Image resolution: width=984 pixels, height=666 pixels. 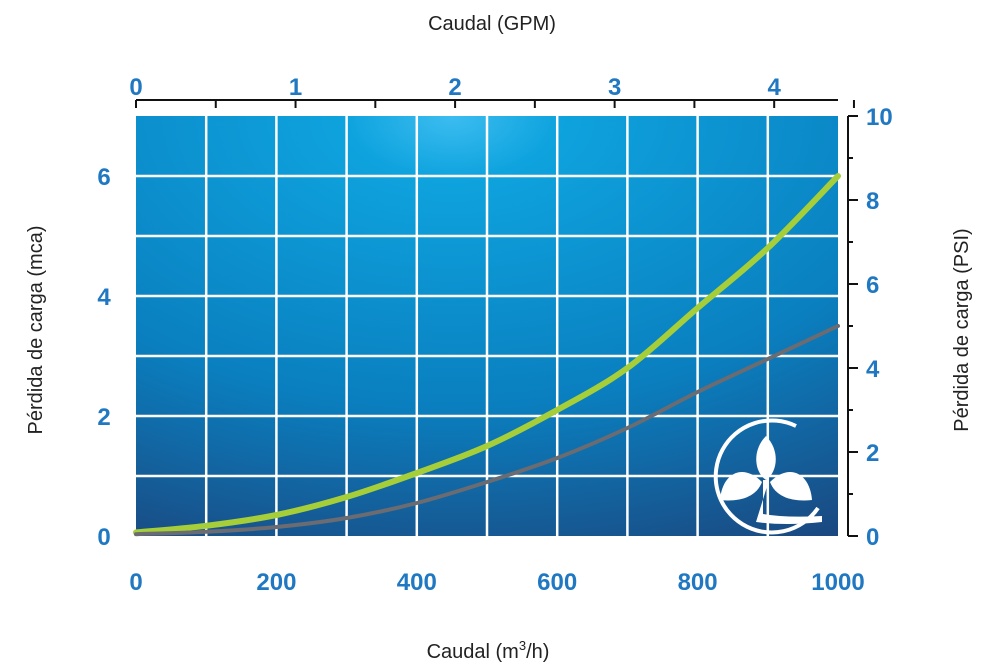 I want to click on logo-leaf-top, so click(x=766, y=458).